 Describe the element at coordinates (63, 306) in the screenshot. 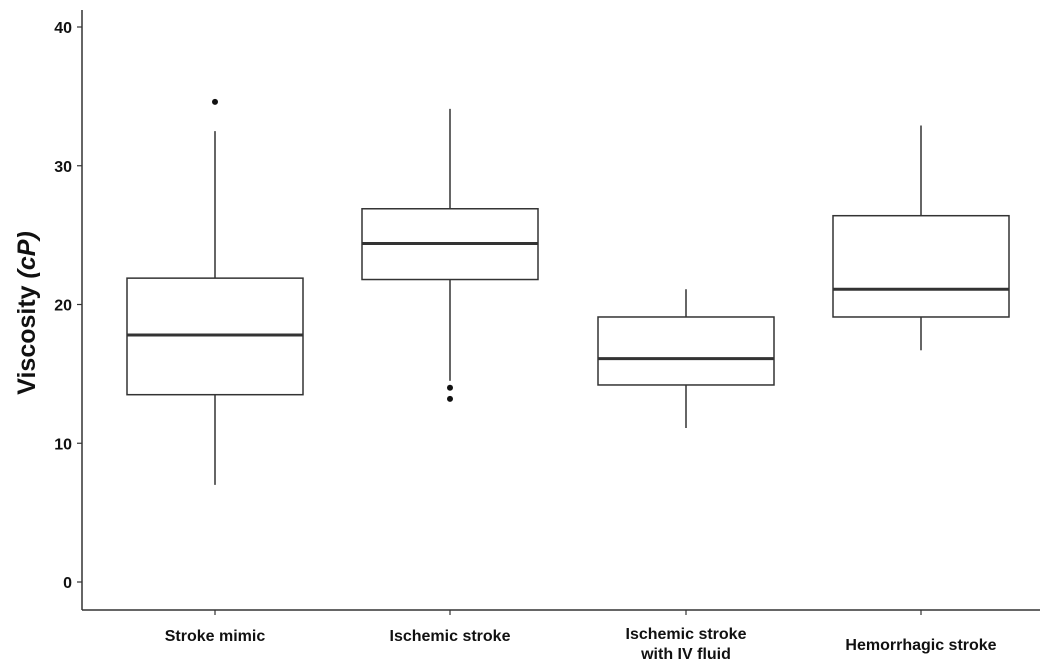

I see `y-tick-label: 20` at that location.